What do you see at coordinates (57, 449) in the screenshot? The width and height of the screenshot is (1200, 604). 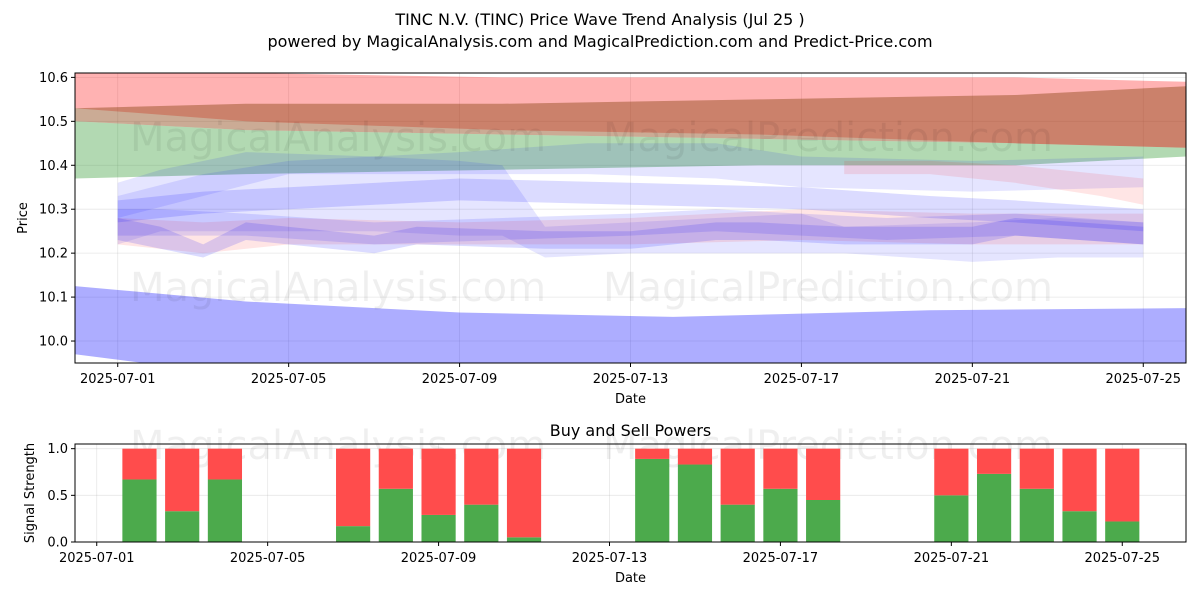 I see `y-tick-label: 1.0` at bounding box center [57, 449].